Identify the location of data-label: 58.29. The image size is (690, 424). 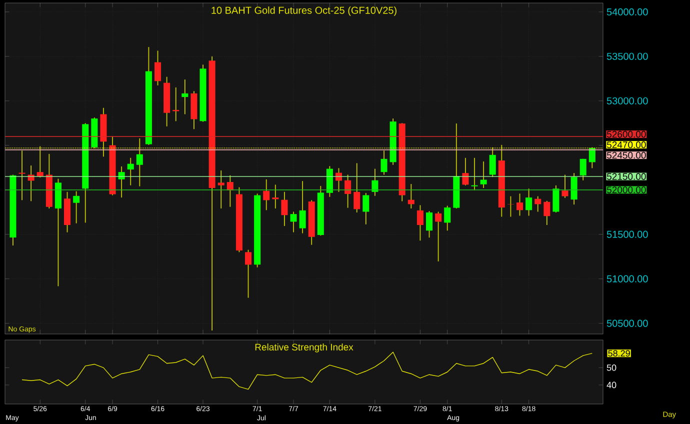
(619, 353).